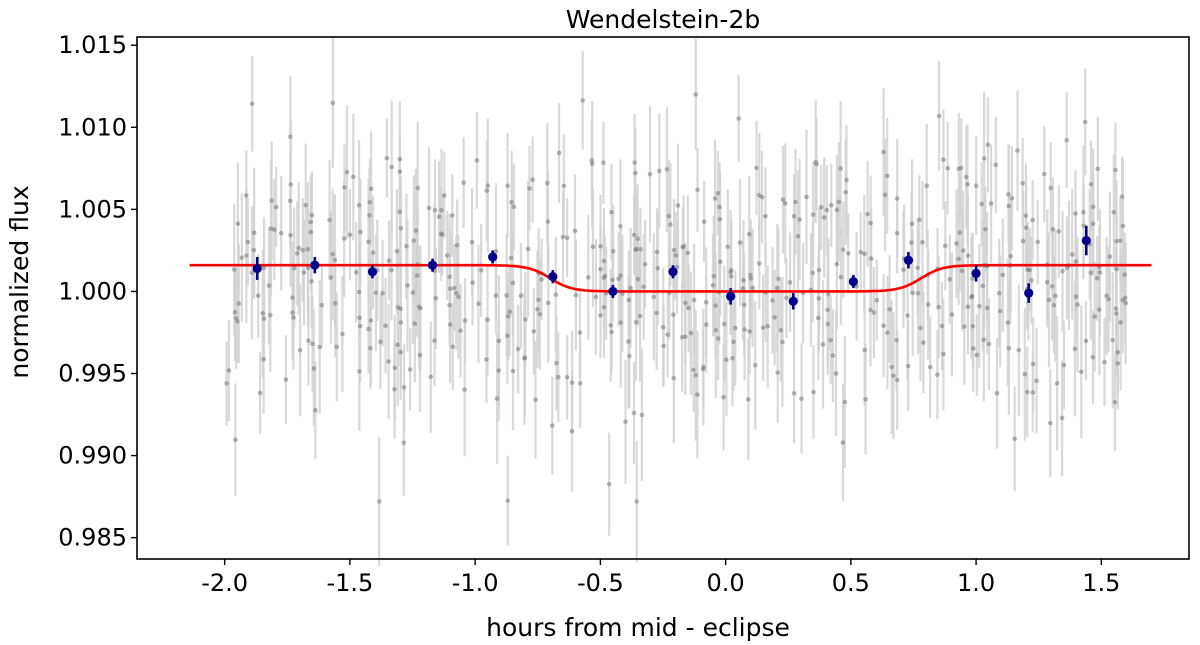  Describe the element at coordinates (92, 538) in the screenshot. I see `y-tick-label: 0.985` at that location.